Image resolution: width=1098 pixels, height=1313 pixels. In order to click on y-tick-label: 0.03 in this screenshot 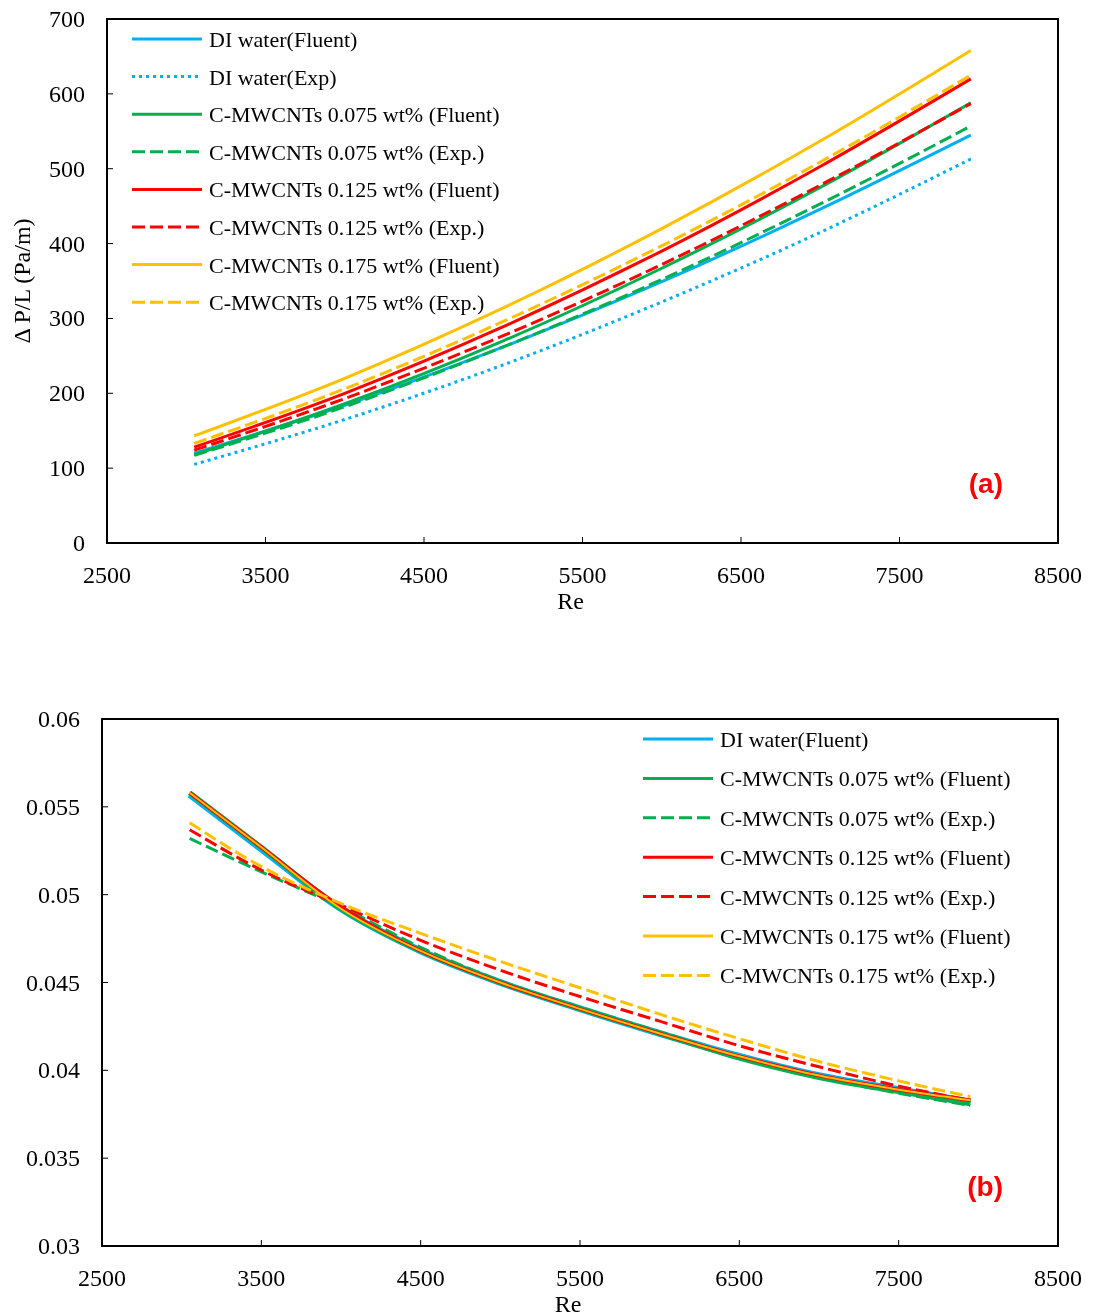, I will do `click(59, 1246)`.